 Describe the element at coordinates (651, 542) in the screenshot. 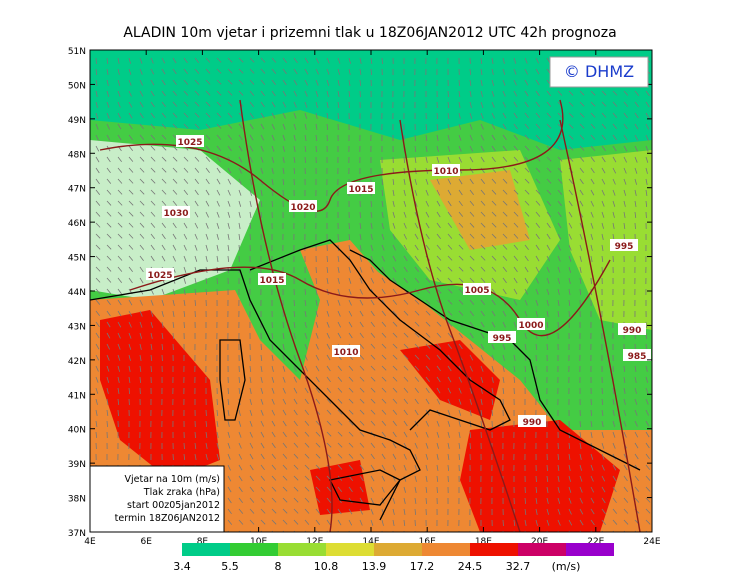

I see `lon-label: 24E` at that location.